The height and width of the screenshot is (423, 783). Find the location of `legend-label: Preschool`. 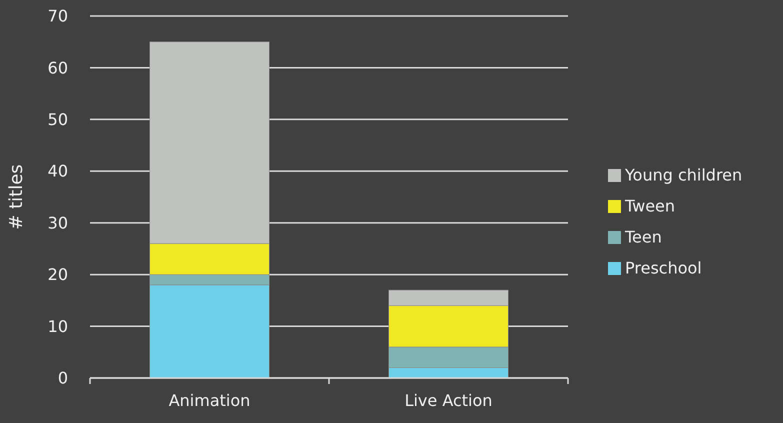

legend-label: Preschool is located at coordinates (663, 268).